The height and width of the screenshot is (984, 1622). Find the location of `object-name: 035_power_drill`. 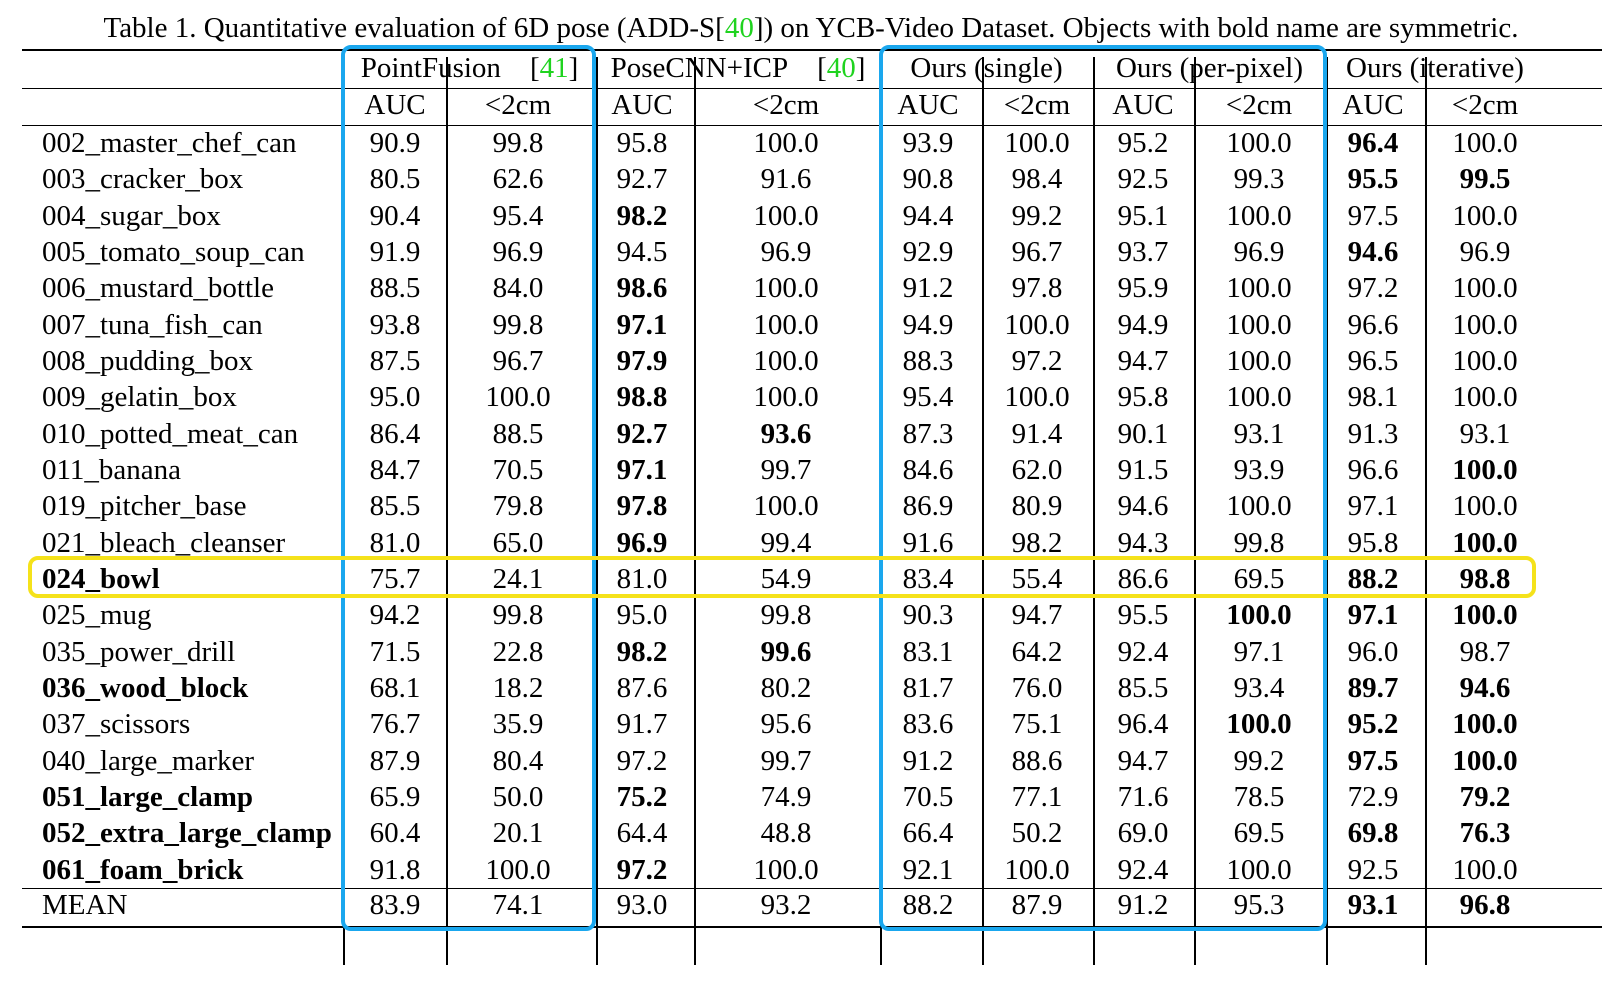

object-name: 035_power_drill is located at coordinates (139, 651).